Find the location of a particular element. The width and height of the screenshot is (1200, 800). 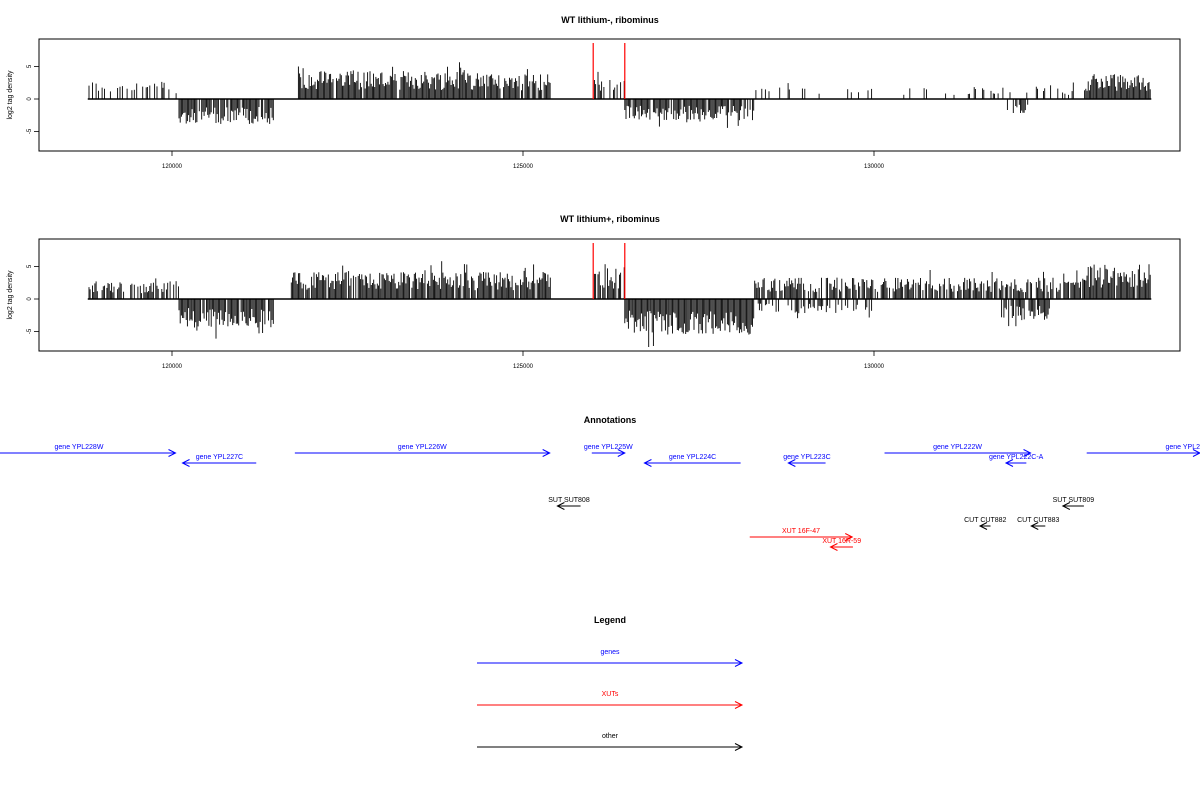

panel-1-ylabel: log2 tag density is located at coordinates (10, 95).